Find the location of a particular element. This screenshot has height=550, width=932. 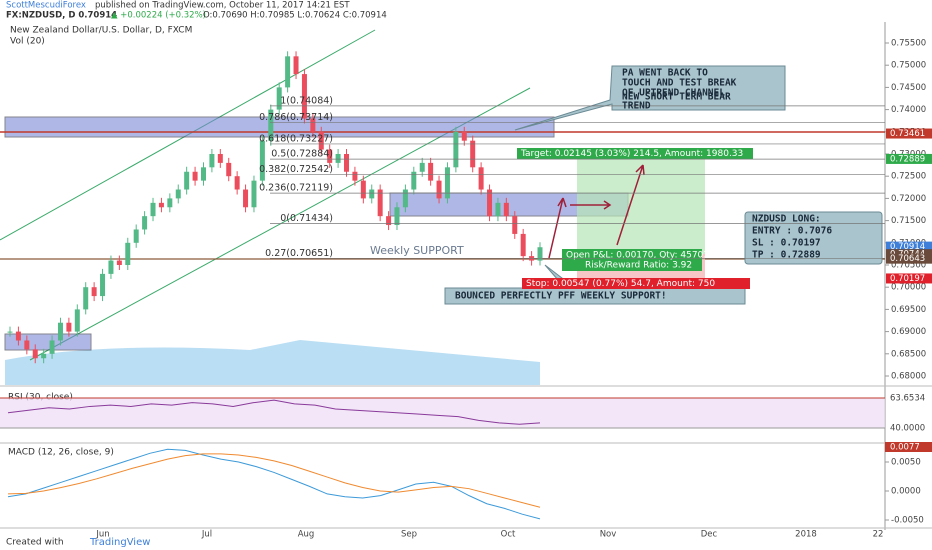

y-tick-label: 0.75000 is located at coordinates (908, 66).